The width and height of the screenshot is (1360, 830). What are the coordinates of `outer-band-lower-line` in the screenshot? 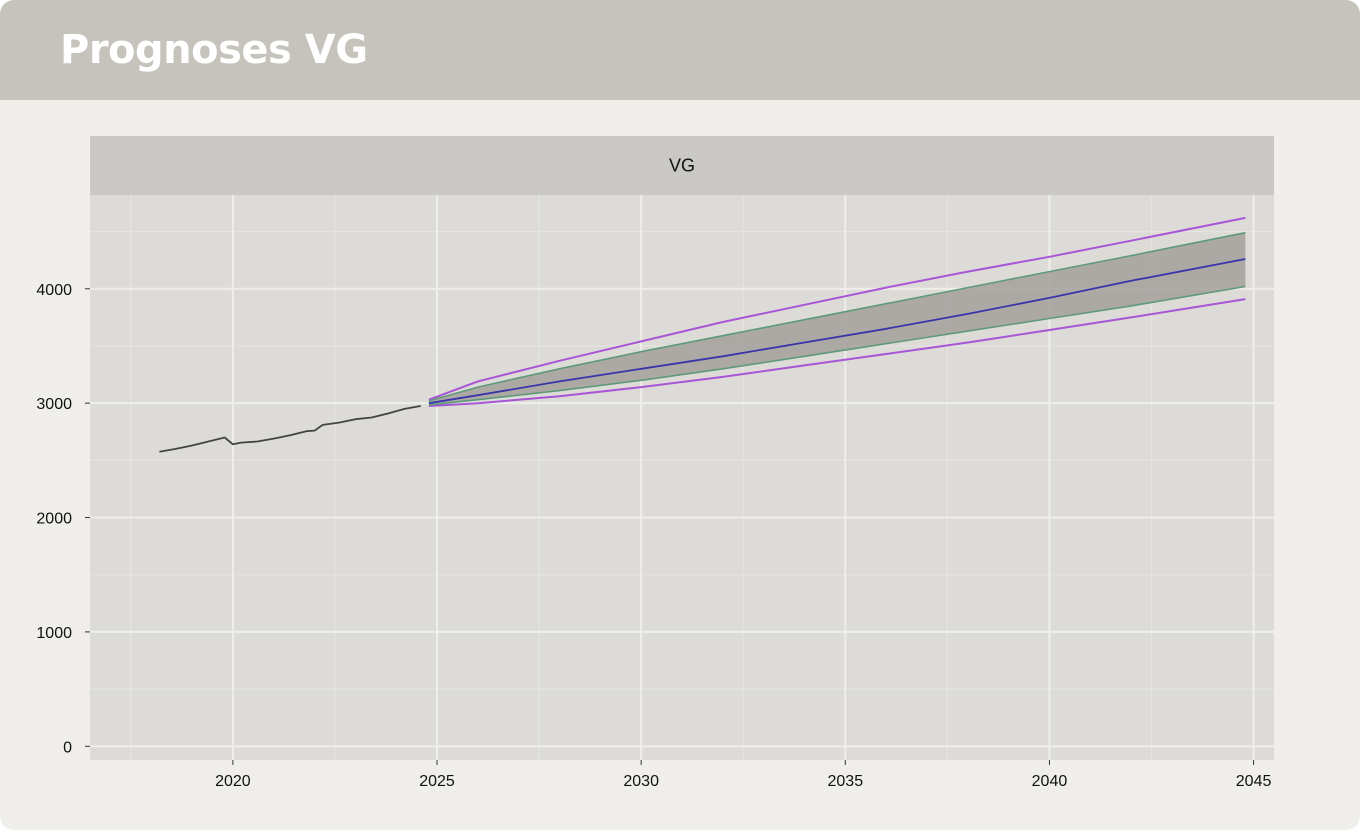 It's located at (837, 352).